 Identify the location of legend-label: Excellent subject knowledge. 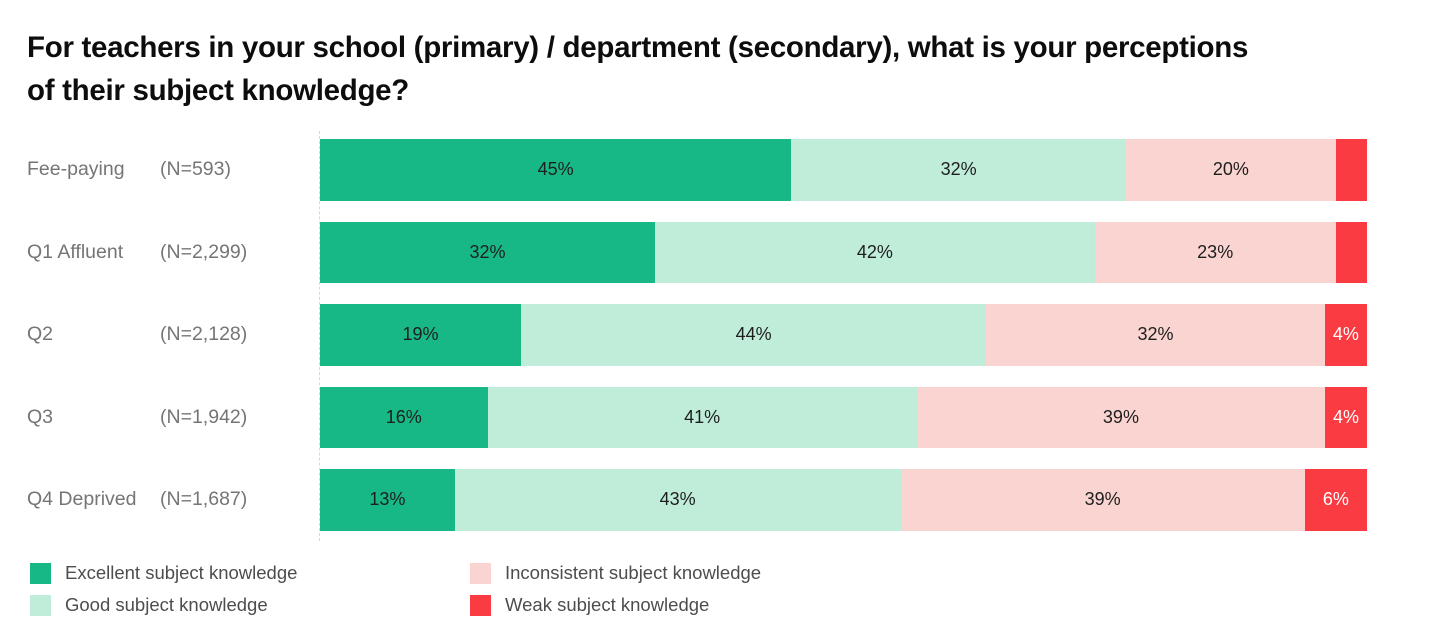
(181, 572).